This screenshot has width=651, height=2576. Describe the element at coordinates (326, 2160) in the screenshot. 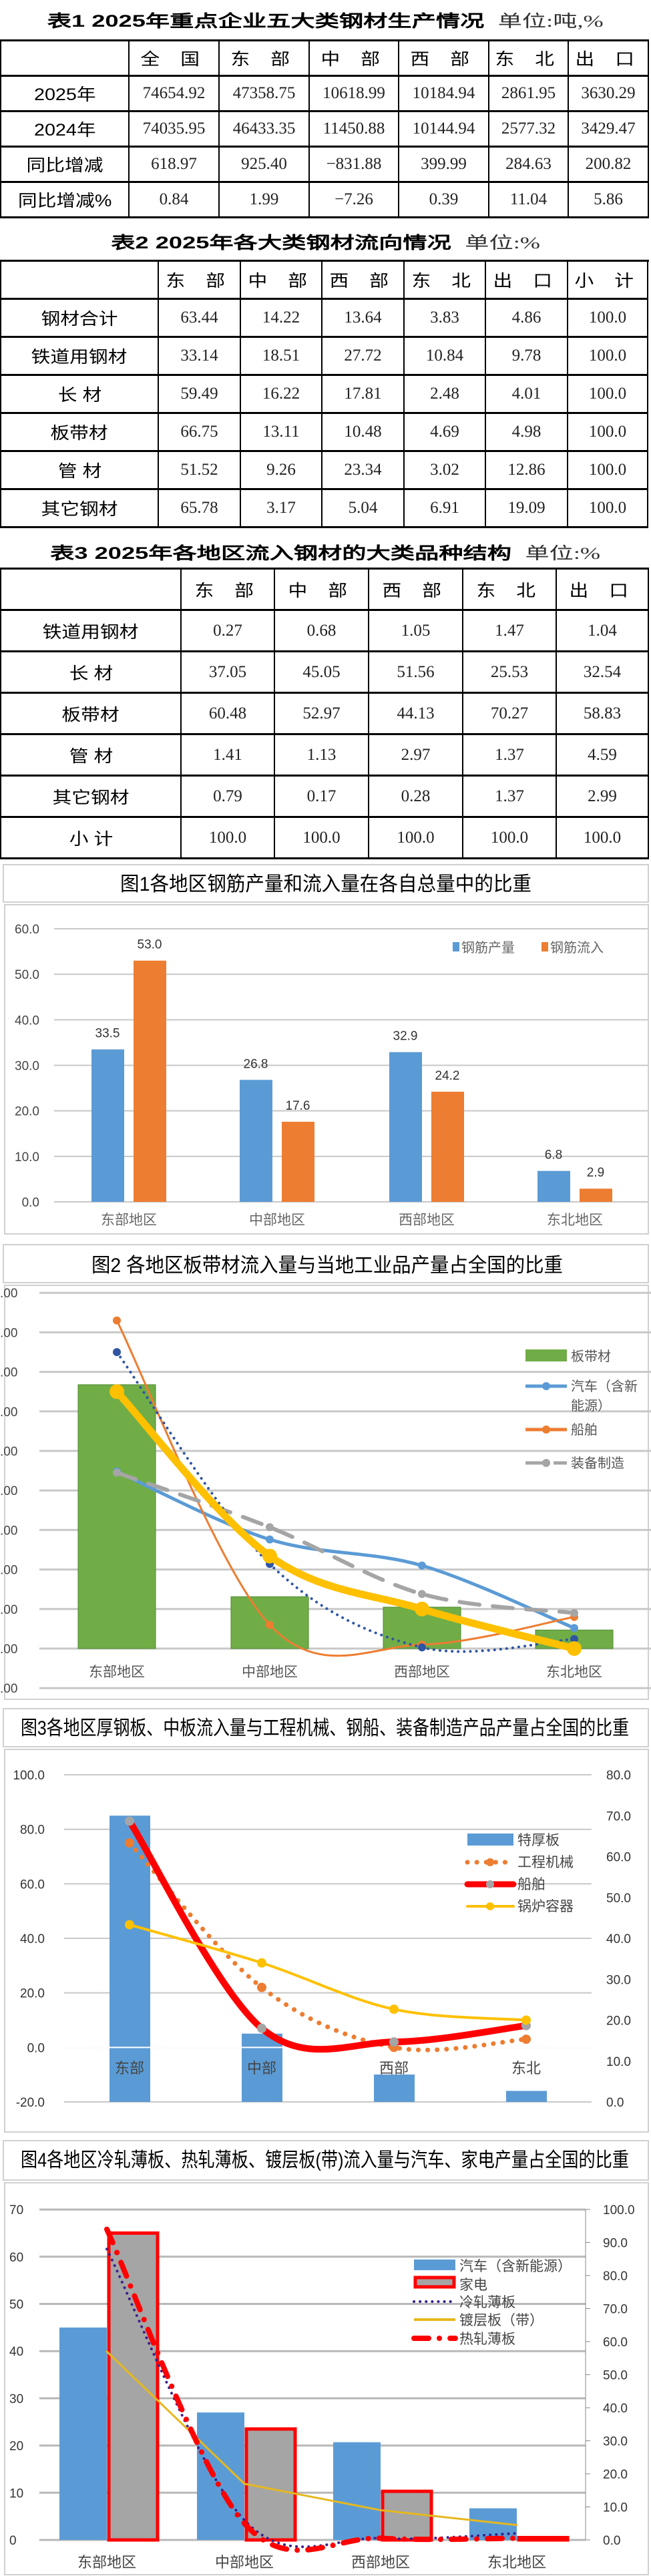

I see `chart-title-box` at that location.